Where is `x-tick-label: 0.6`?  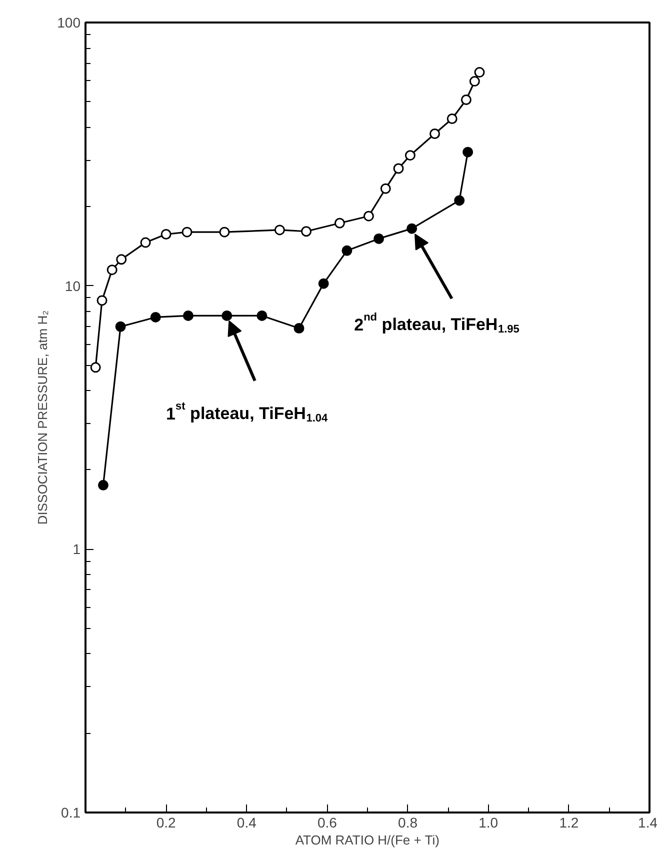 x-tick-label: 0.6 is located at coordinates (327, 822).